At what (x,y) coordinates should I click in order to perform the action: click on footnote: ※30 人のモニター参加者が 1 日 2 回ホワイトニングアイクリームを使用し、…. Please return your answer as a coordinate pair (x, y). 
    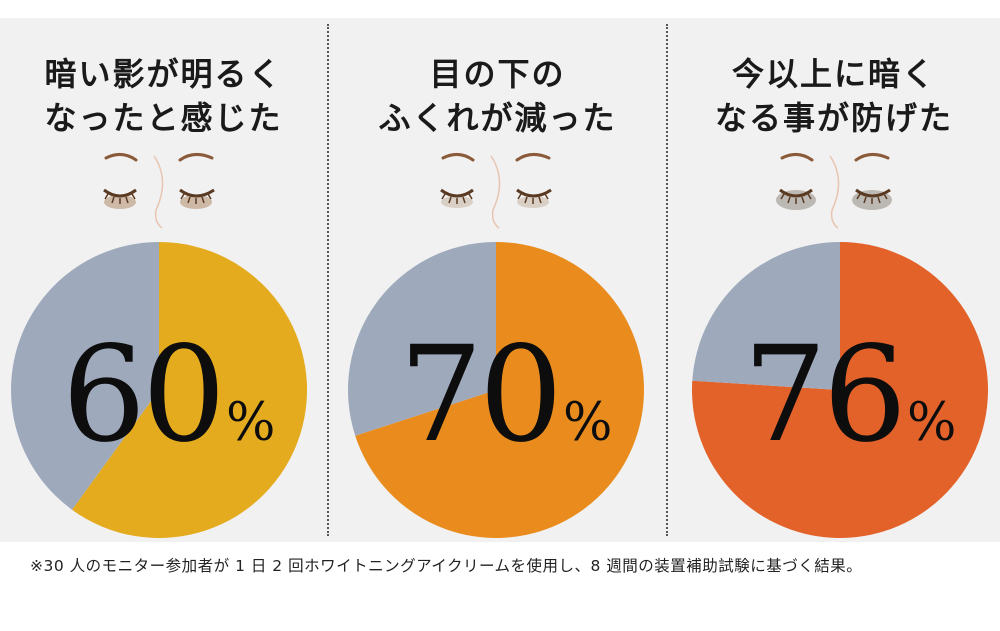
    Looking at the image, I should click on (446, 566).